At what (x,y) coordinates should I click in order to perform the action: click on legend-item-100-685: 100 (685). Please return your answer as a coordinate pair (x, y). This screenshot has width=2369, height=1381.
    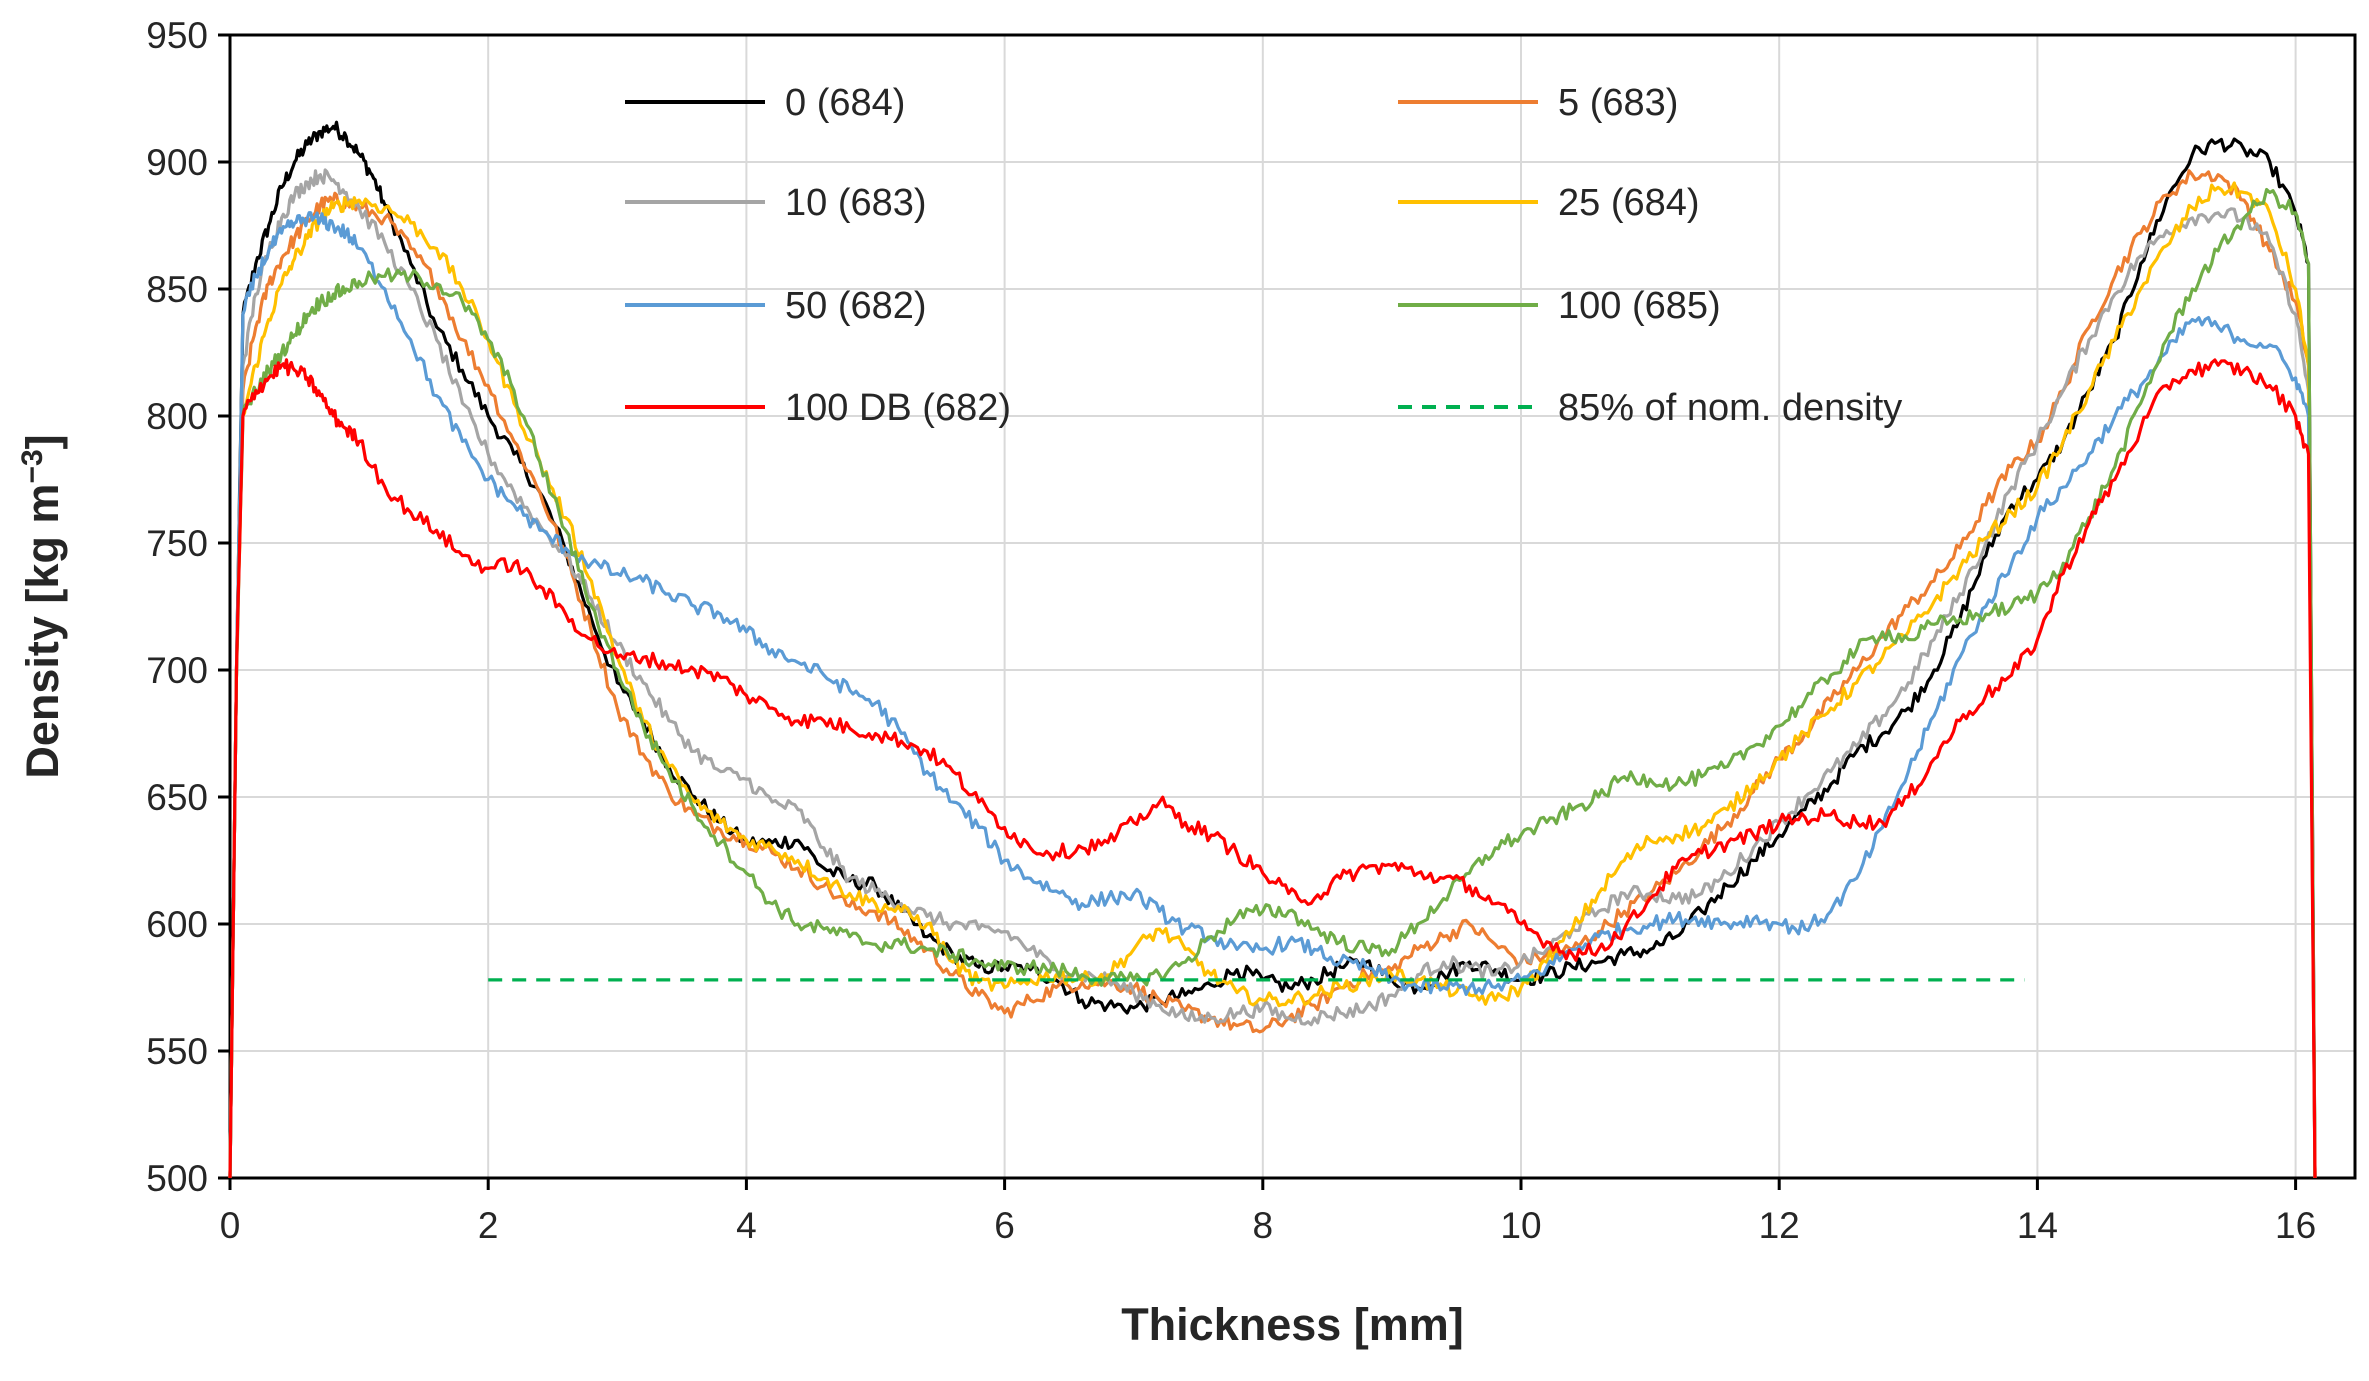
    Looking at the image, I should click on (1559, 306).